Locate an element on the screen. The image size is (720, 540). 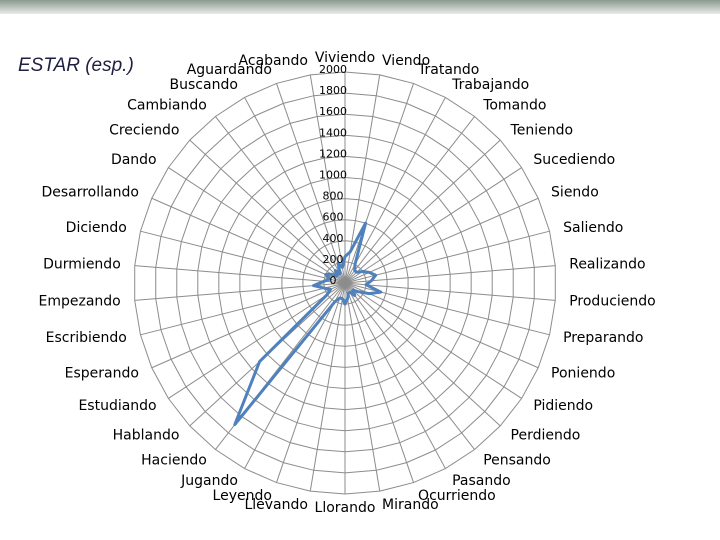
category-label: Pasando is located at coordinates (481, 481).